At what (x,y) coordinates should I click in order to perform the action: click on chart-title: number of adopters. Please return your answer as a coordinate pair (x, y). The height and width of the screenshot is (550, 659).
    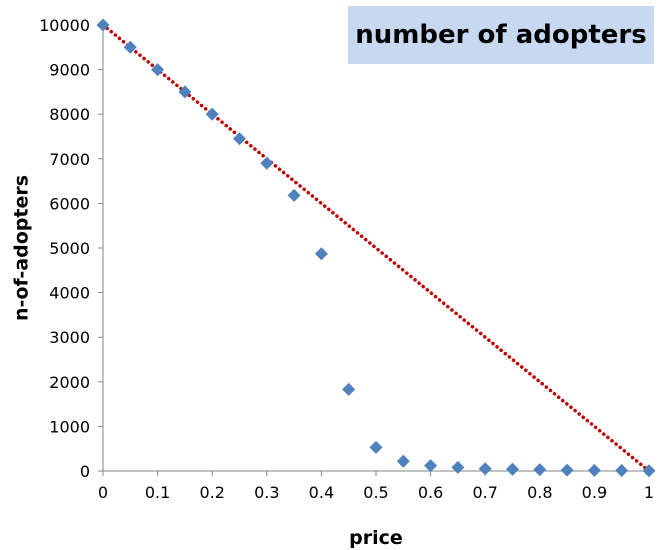
    Looking at the image, I should click on (501, 35).